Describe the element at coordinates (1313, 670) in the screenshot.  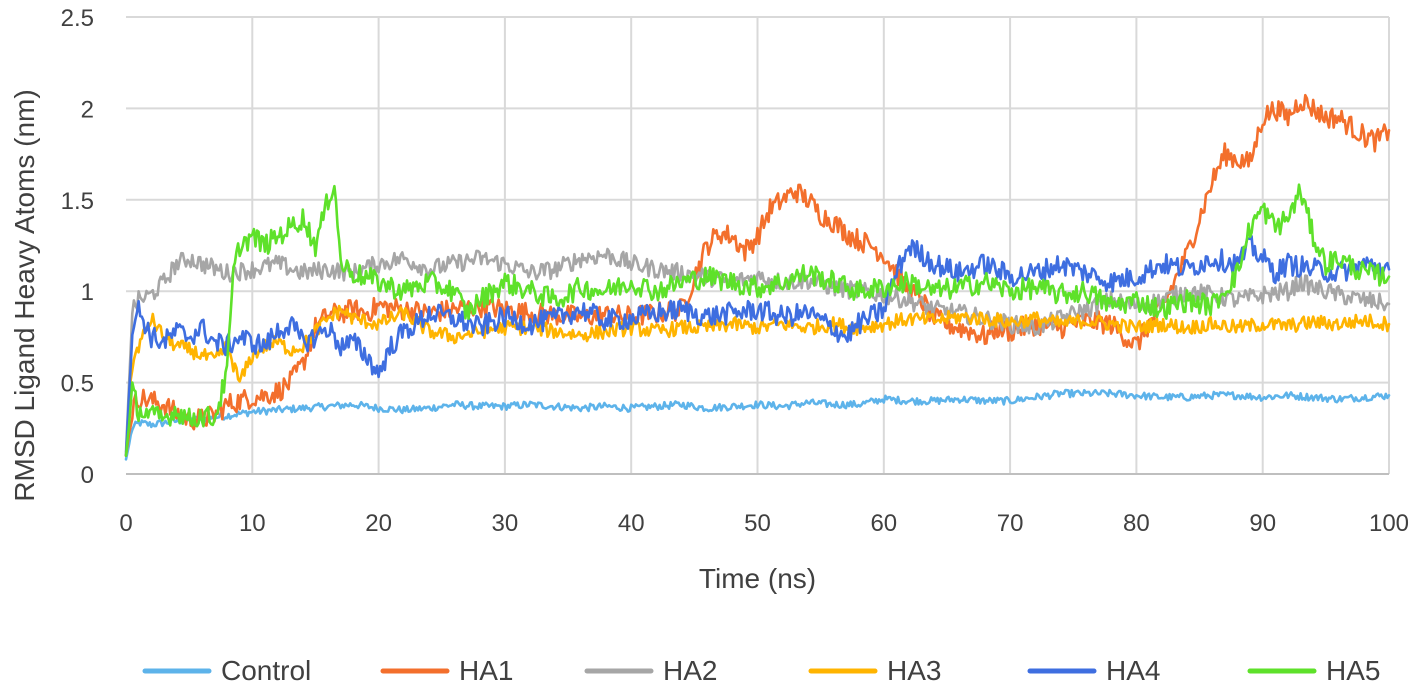
I see `legend-item-ha5: HA5` at that location.